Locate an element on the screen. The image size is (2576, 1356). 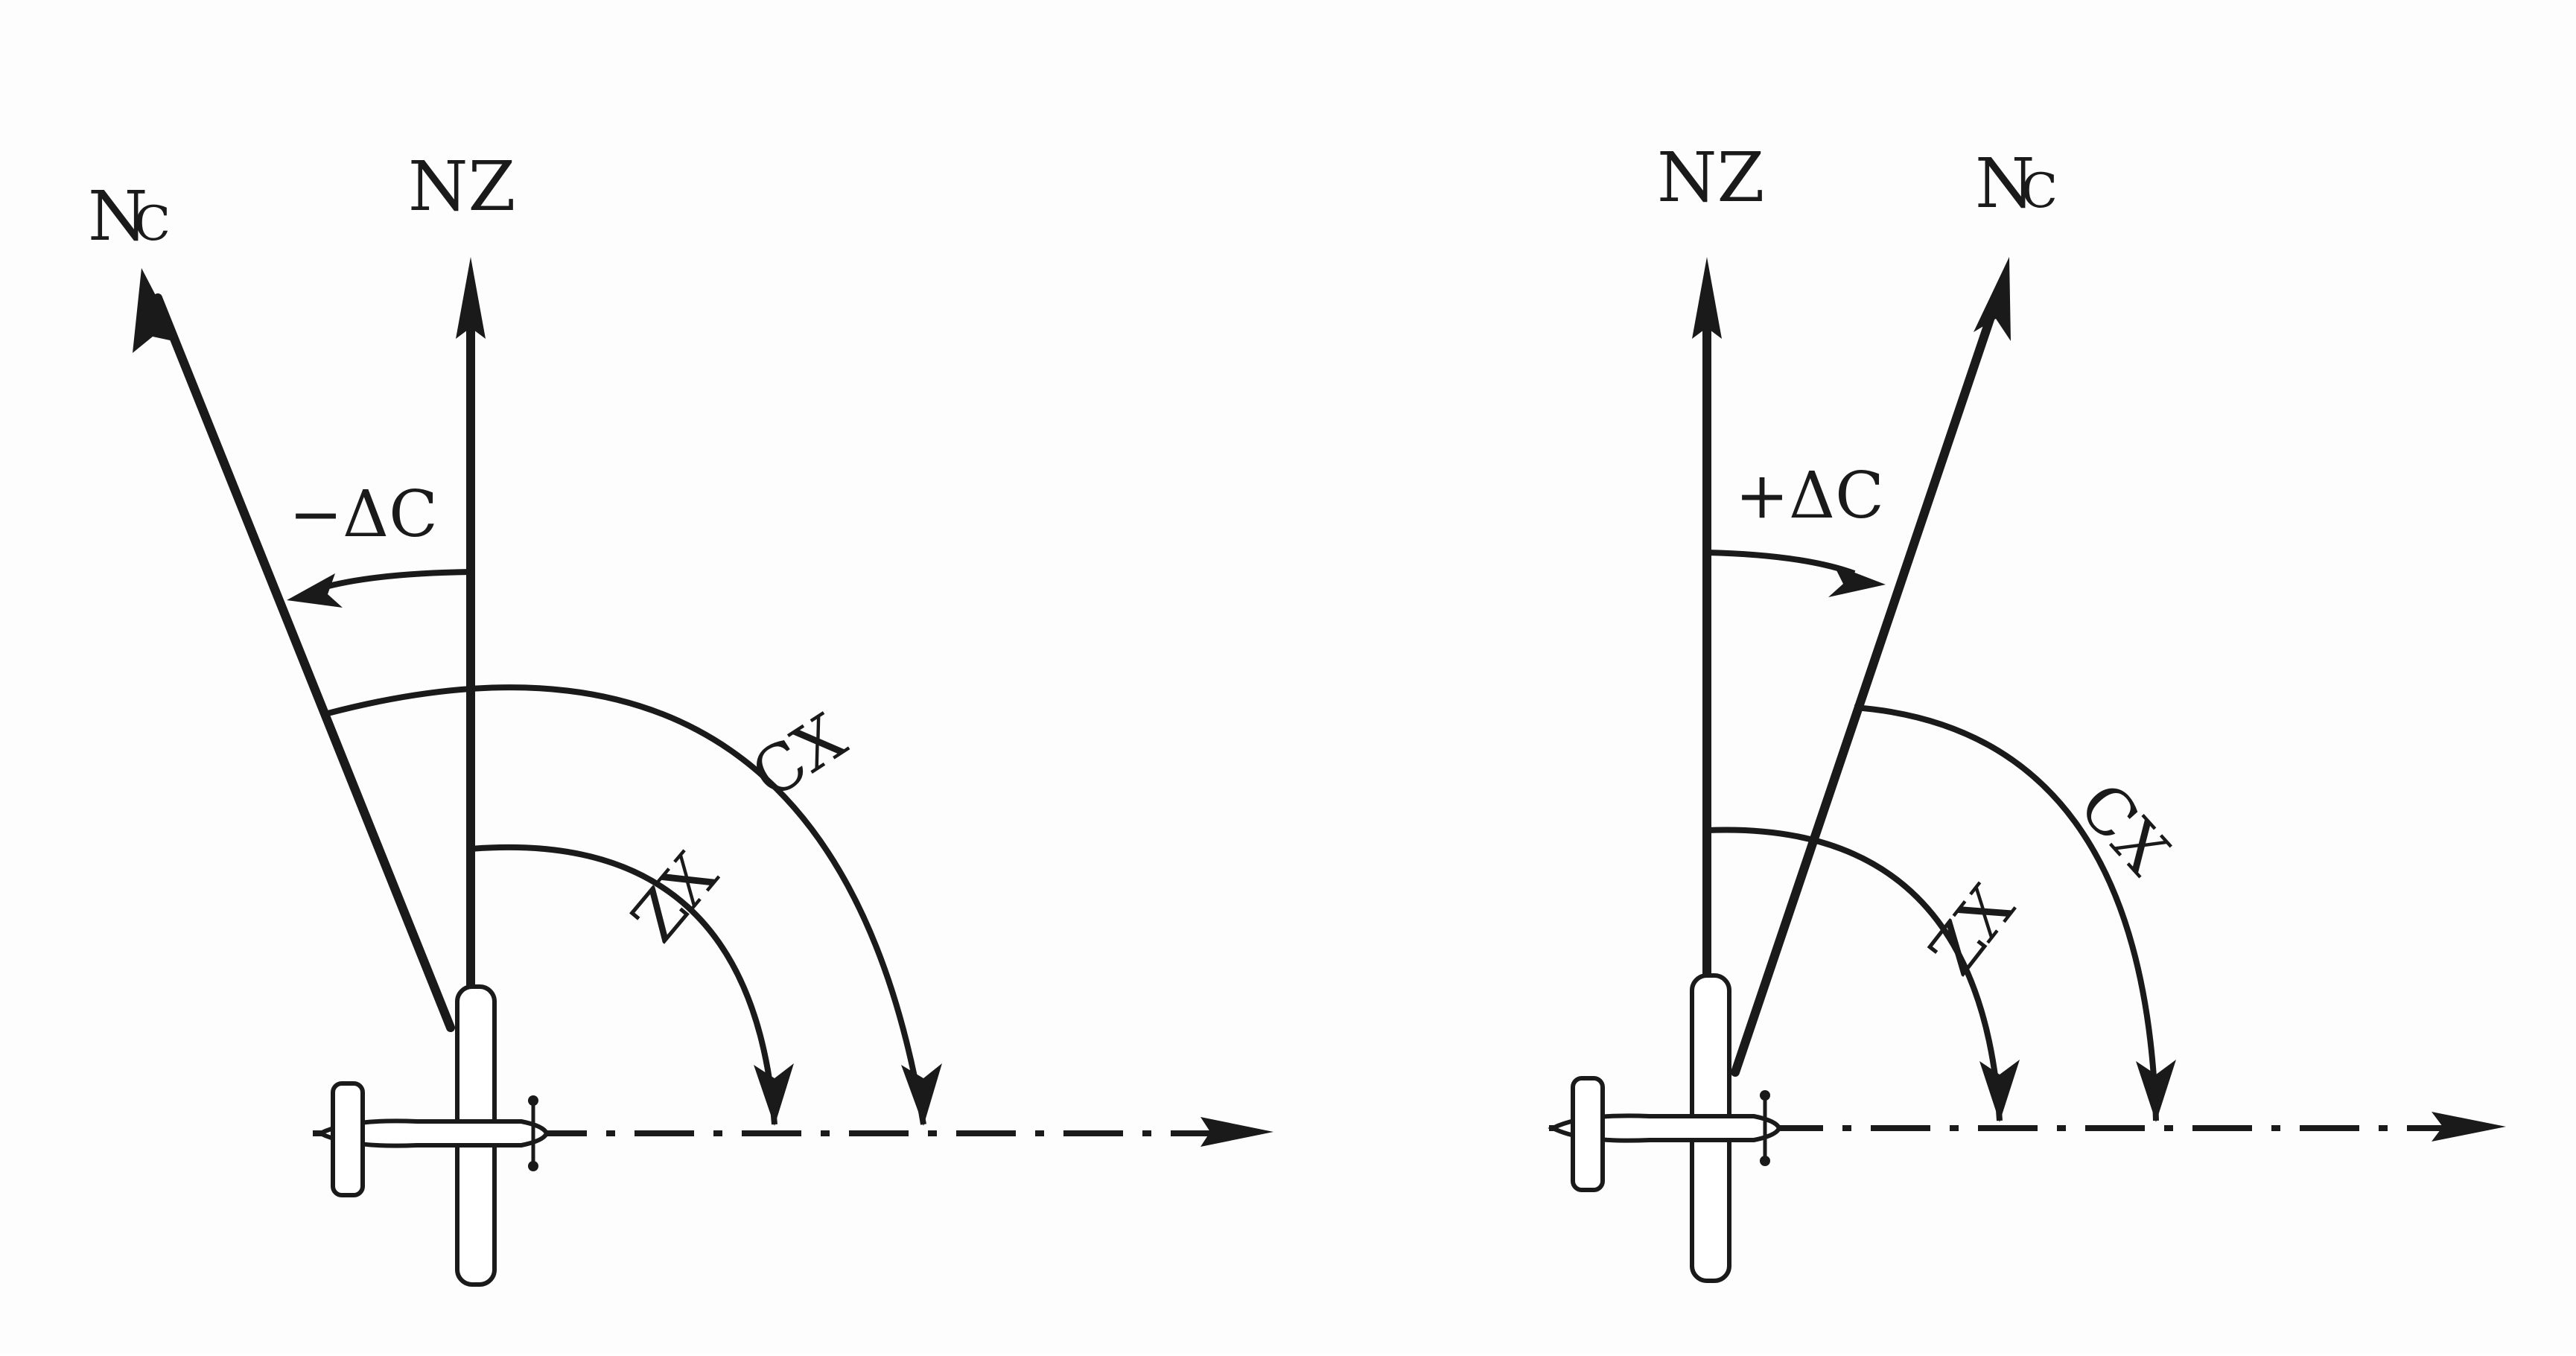
left-deviation-label: −ΔC is located at coordinates (363, 514).